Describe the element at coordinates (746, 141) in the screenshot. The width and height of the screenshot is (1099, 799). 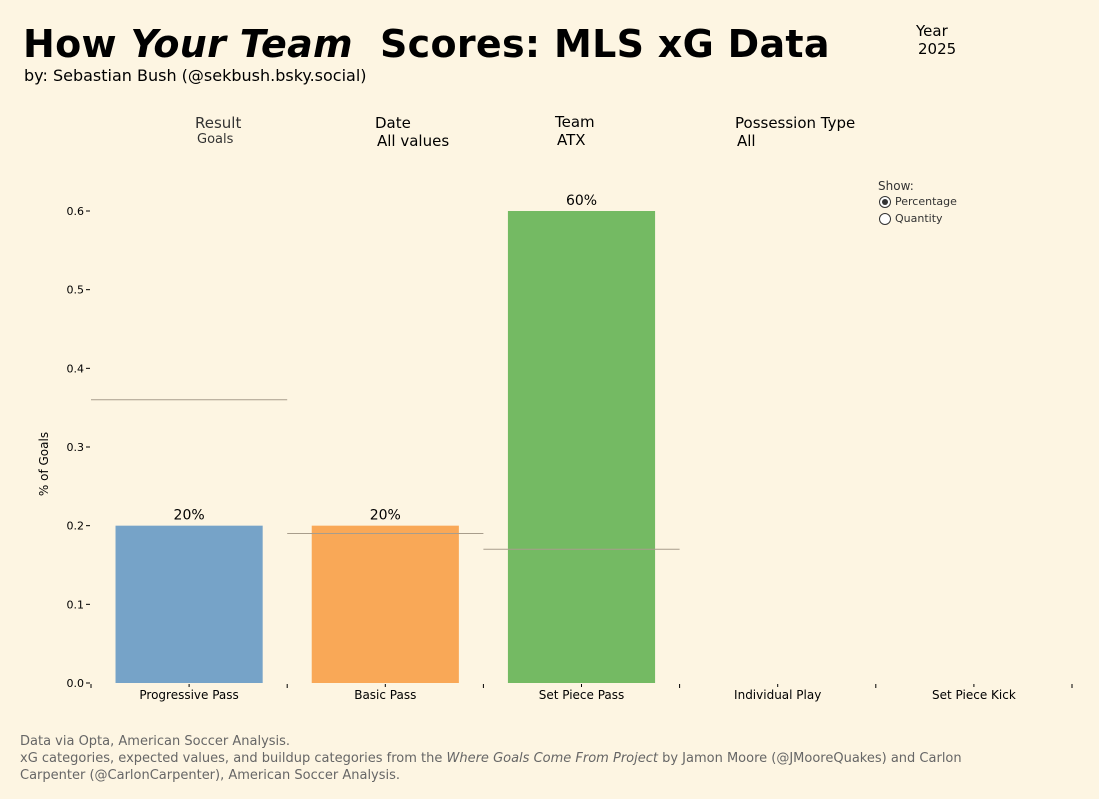
I see `possession-filter-value: All` at that location.